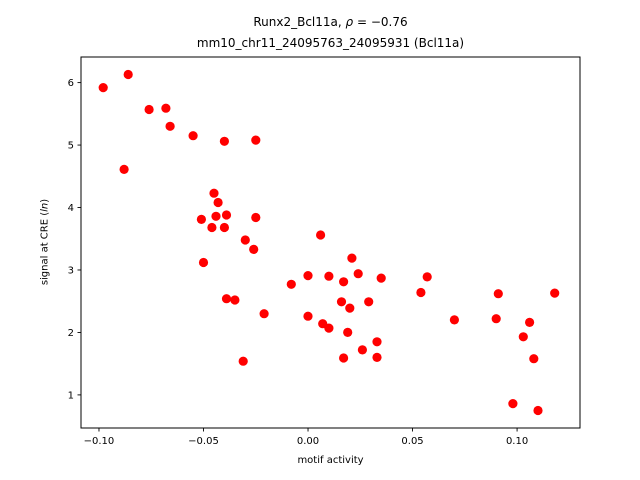 The image size is (640, 480). Describe the element at coordinates (71, 270) in the screenshot. I see `y-tick-label: 3` at that location.